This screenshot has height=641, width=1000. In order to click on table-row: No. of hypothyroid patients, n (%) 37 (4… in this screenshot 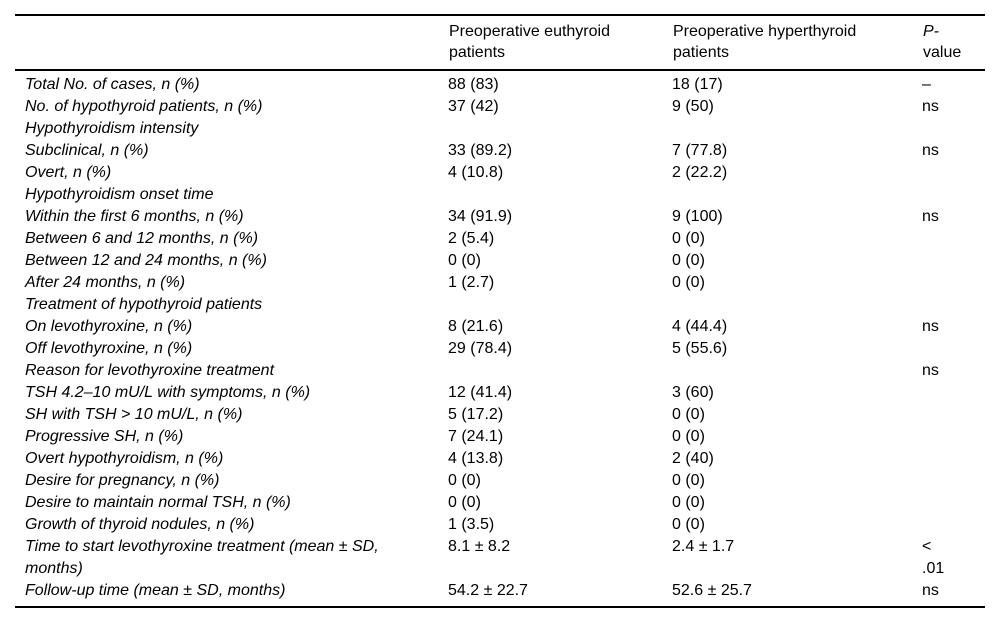, I will do `click(500, 107)`.